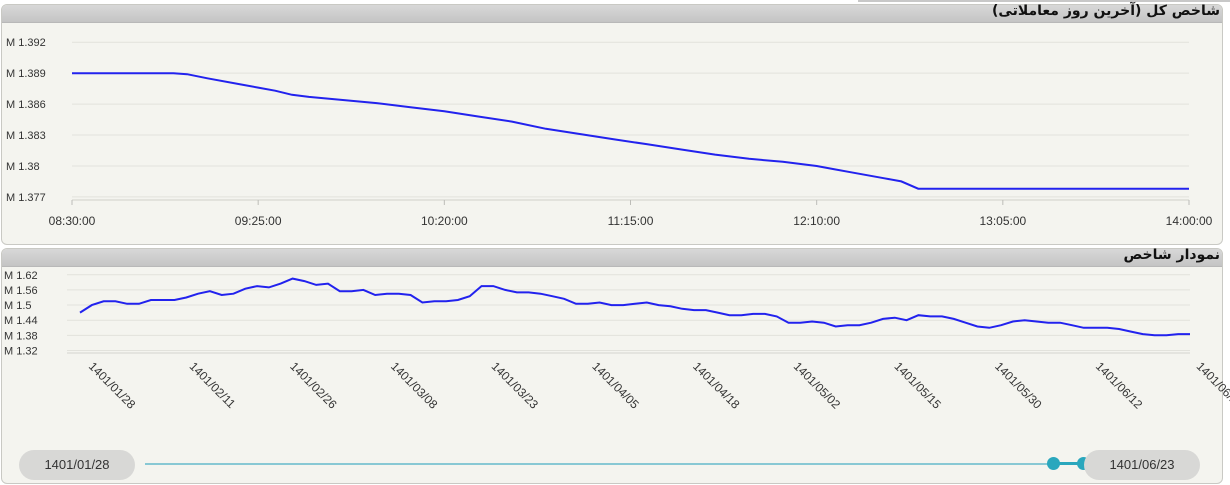 The image size is (1230, 485). What do you see at coordinates (213, 385) in the screenshot?
I see `x-tick-label: 1401/02/11` at bounding box center [213, 385].